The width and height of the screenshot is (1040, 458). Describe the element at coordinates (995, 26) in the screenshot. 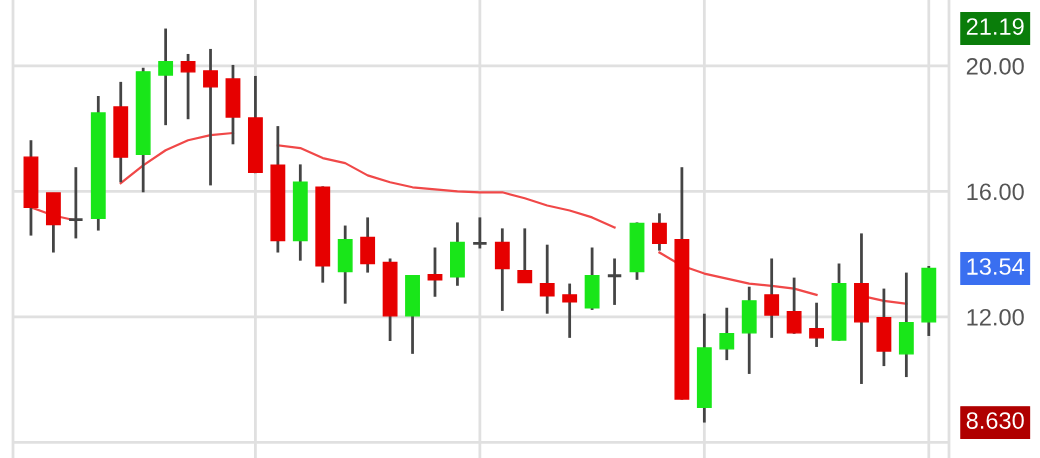

I see `text: 21.19` at that location.